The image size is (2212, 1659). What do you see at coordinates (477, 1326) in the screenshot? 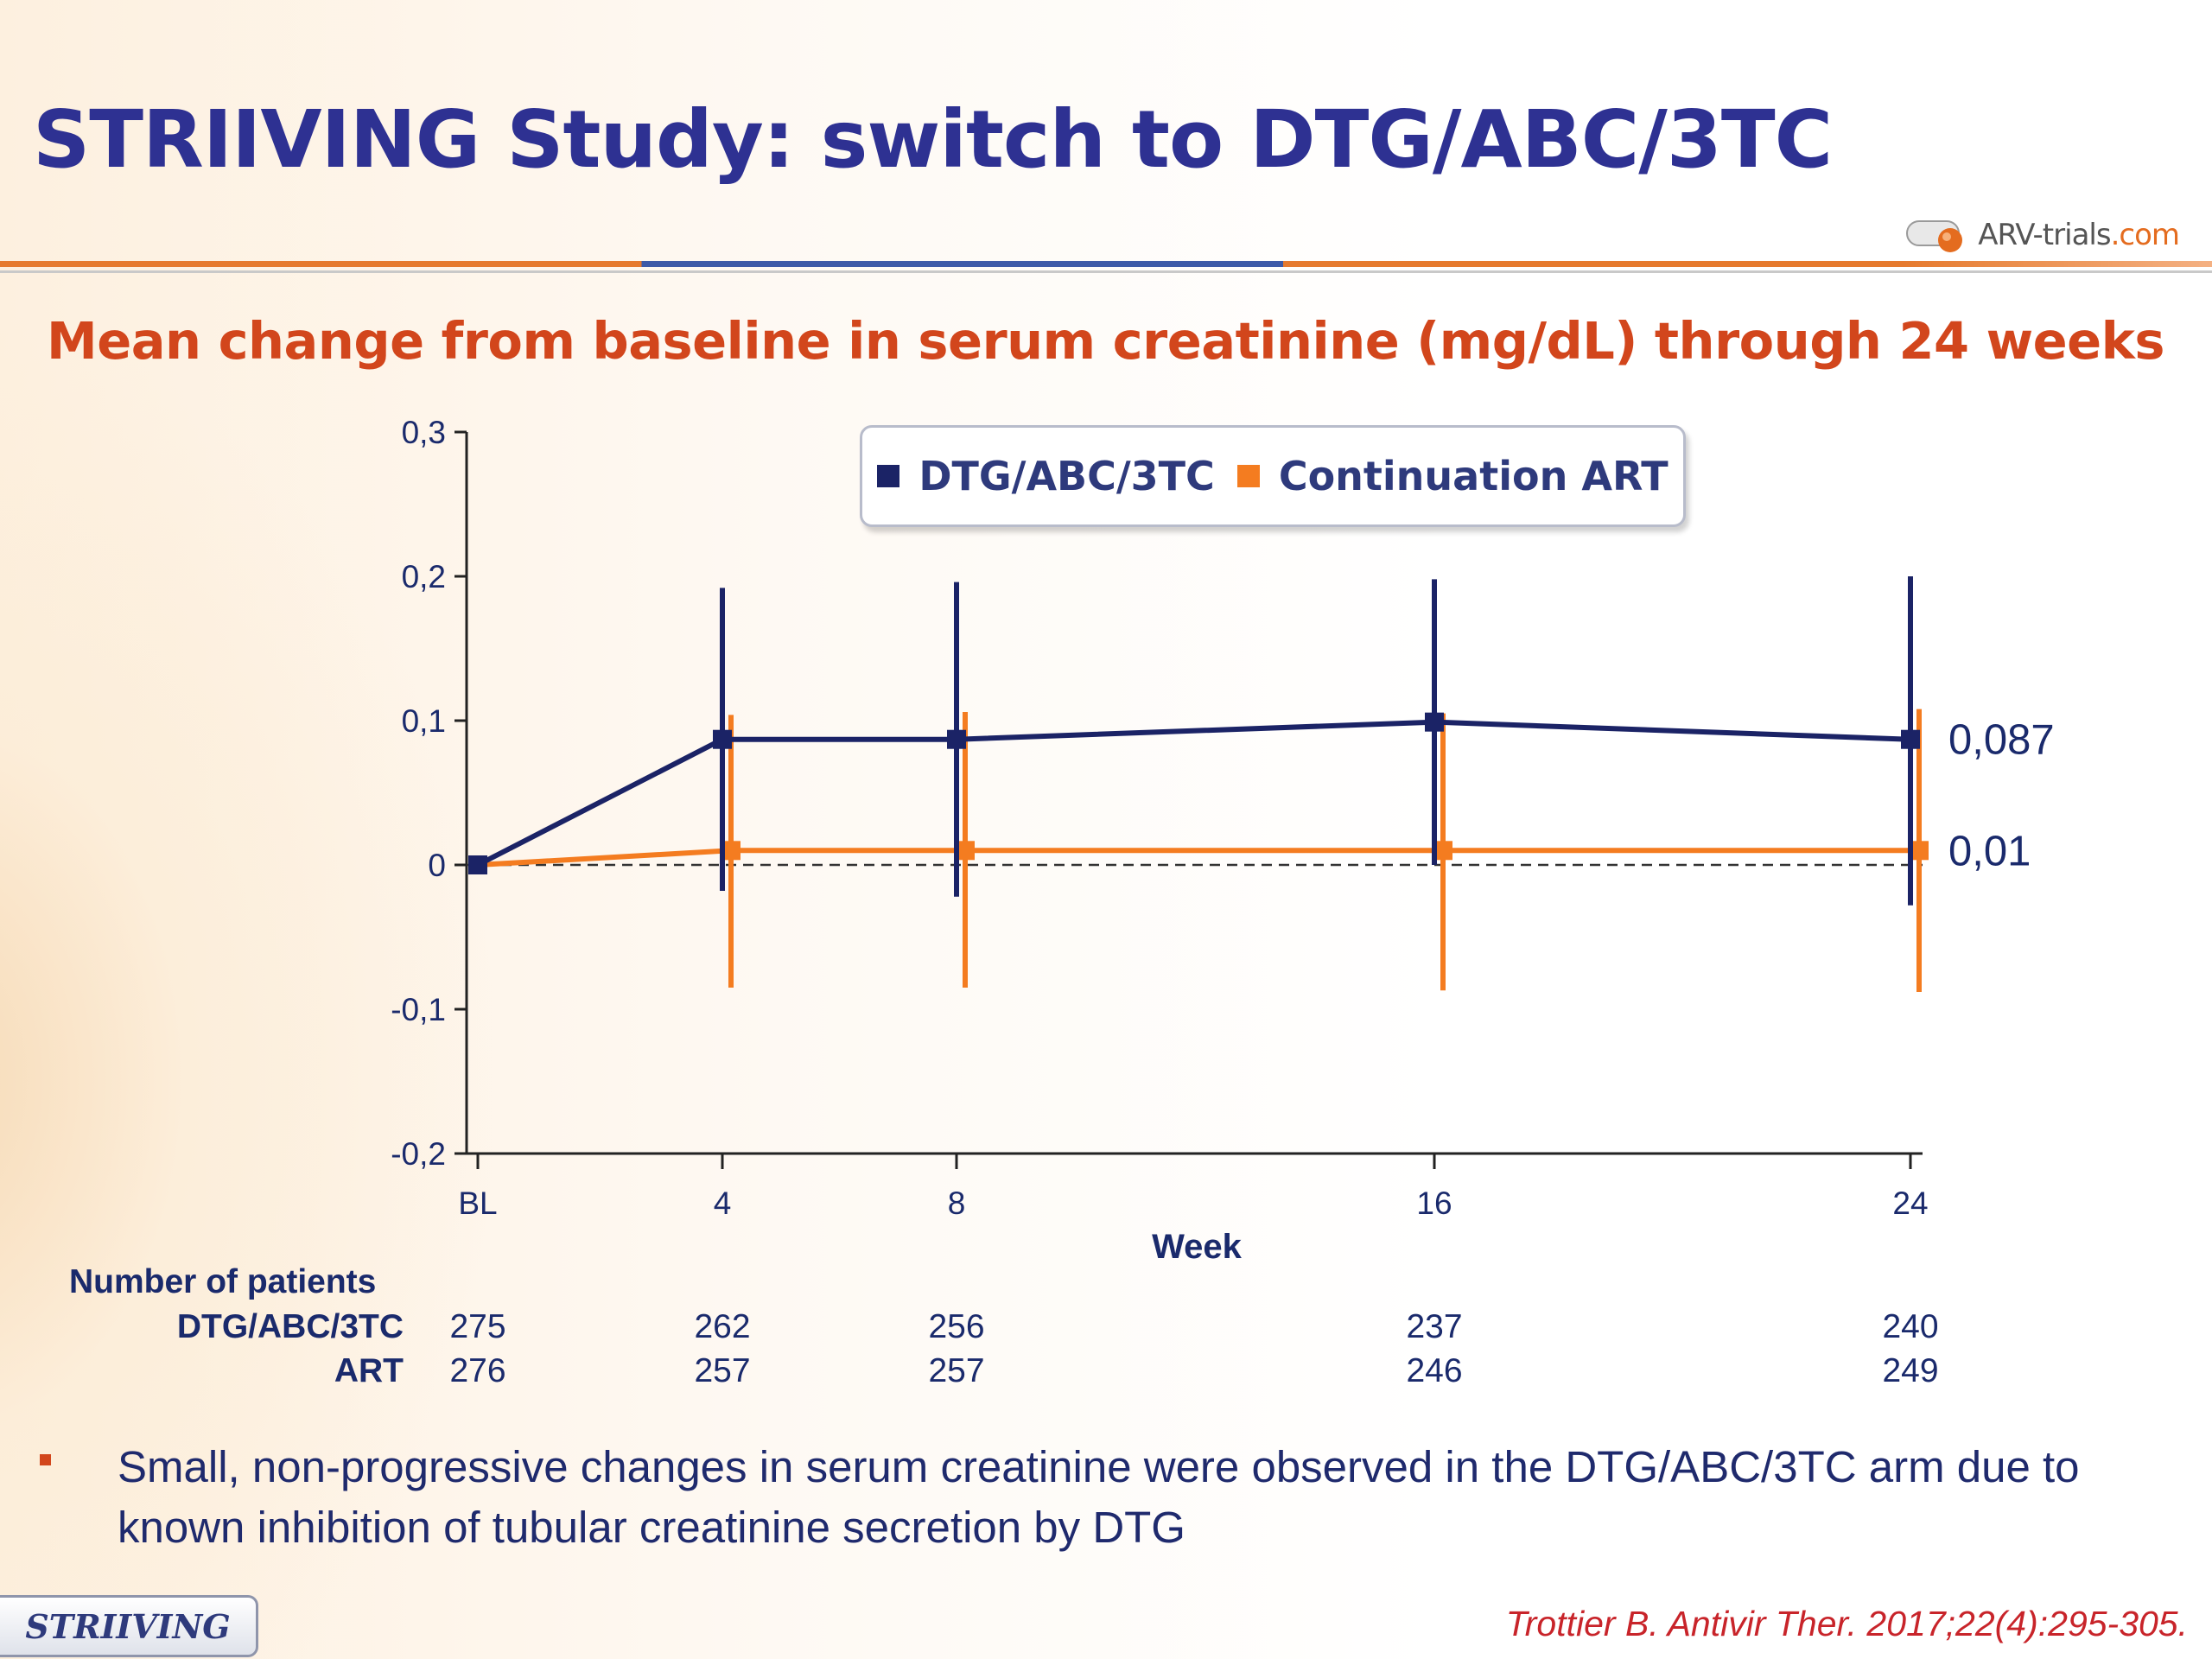
I see `patients-cell: 275` at bounding box center [477, 1326].